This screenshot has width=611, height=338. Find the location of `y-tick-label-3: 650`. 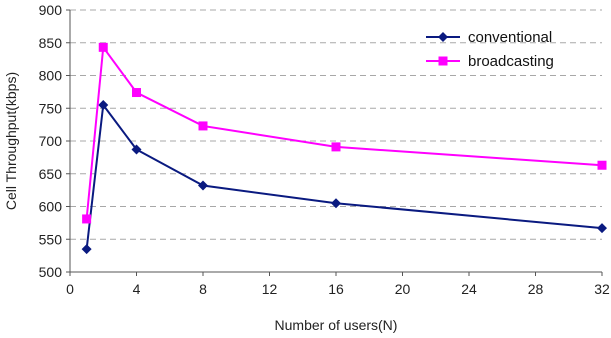

y-tick-label-3: 650 is located at coordinates (51, 174).